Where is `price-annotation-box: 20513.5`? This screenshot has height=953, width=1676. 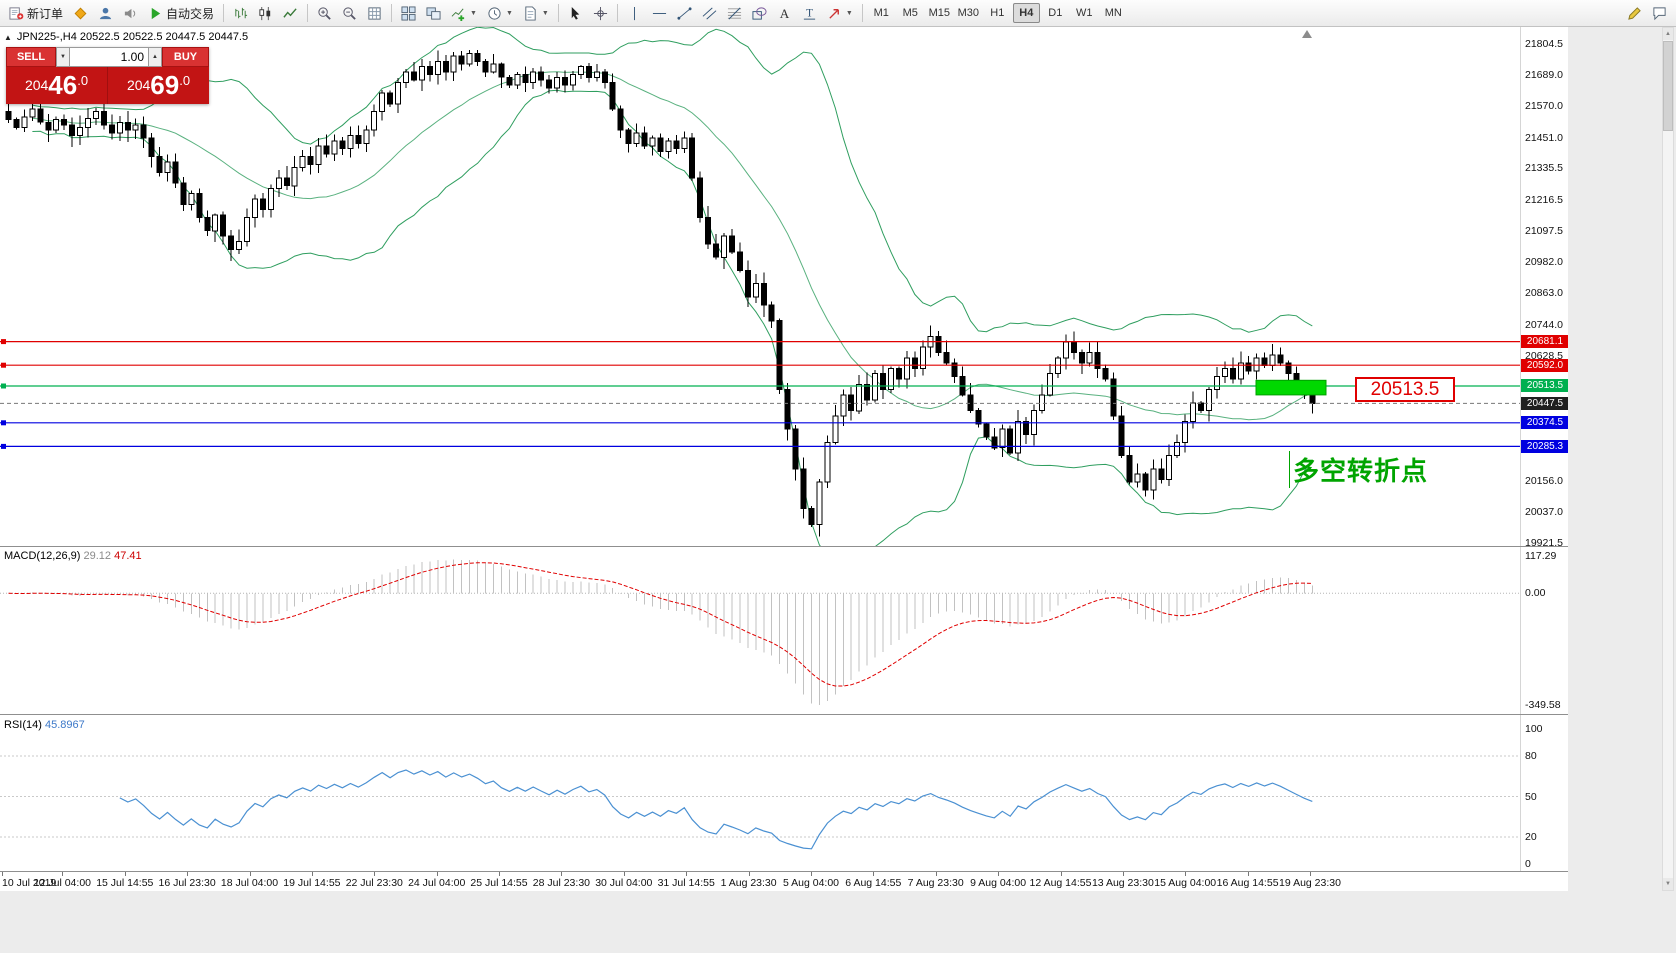 price-annotation-box: 20513.5 is located at coordinates (1405, 389).